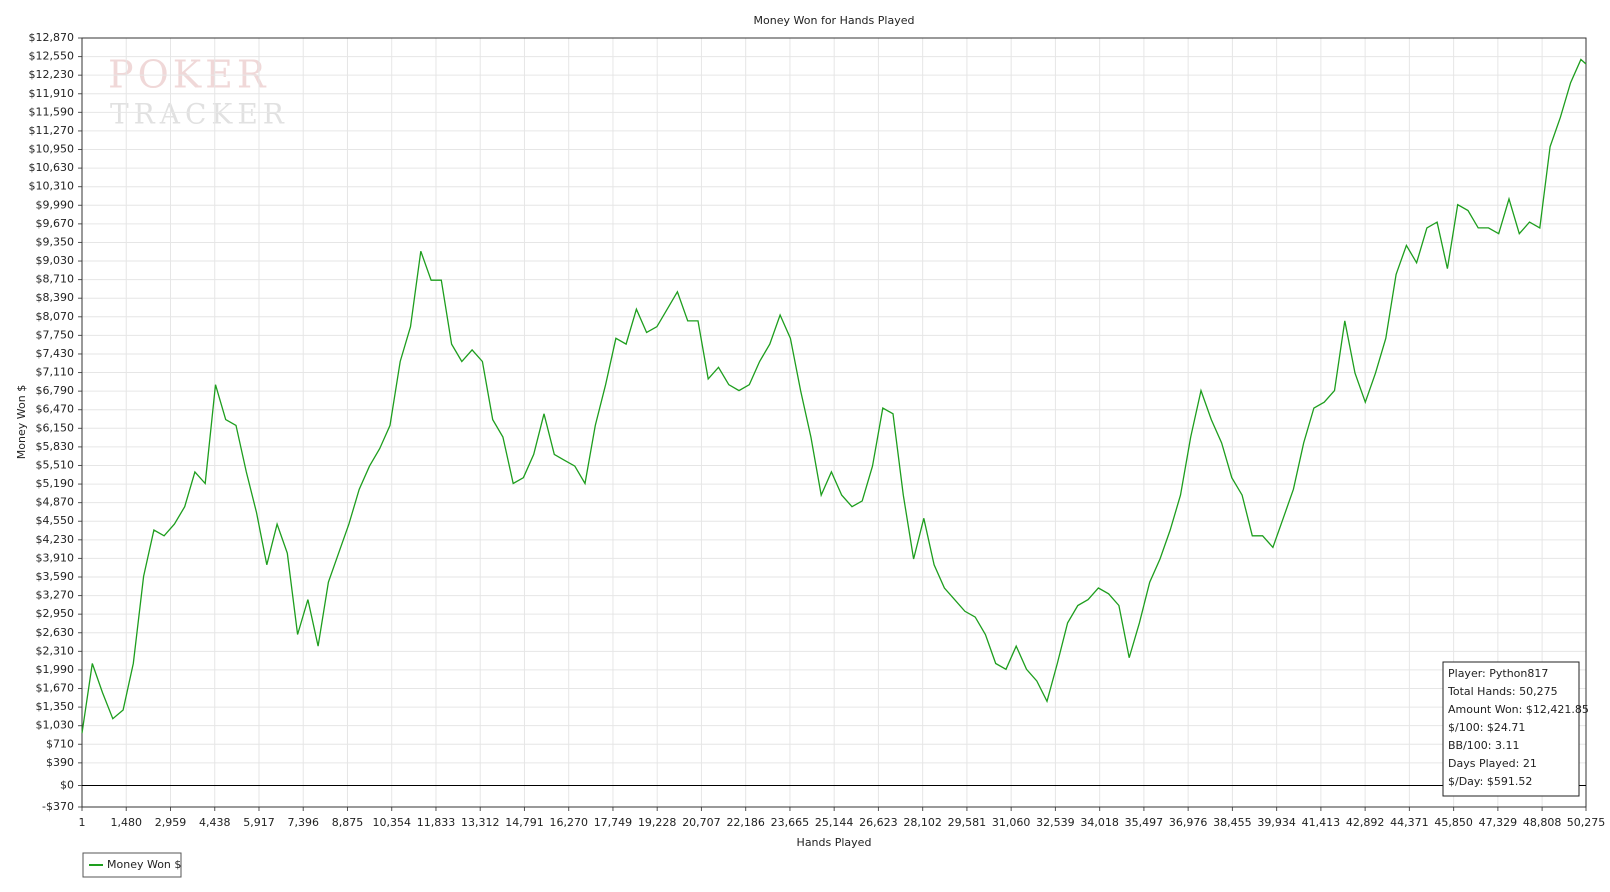  I want to click on y-tick-label: $390, so click(60, 762).